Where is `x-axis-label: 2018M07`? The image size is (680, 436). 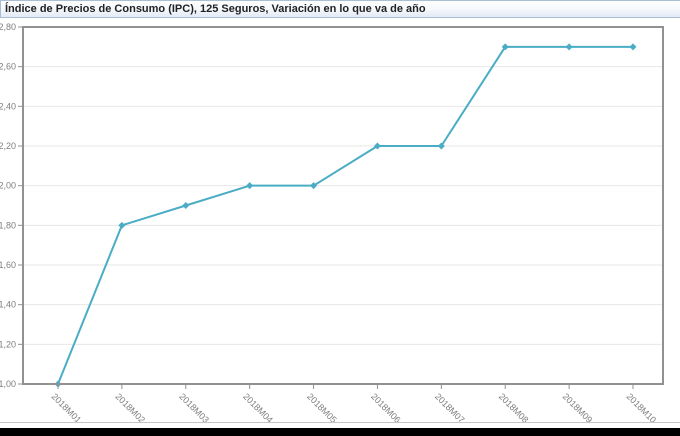 x-axis-label: 2018M07 is located at coordinates (450, 408).